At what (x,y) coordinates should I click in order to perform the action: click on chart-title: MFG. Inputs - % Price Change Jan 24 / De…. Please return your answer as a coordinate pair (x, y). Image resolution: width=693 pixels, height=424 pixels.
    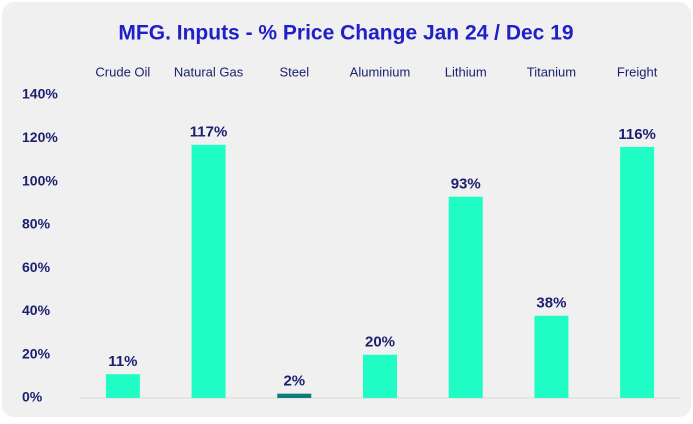
    Looking at the image, I should click on (345, 33).